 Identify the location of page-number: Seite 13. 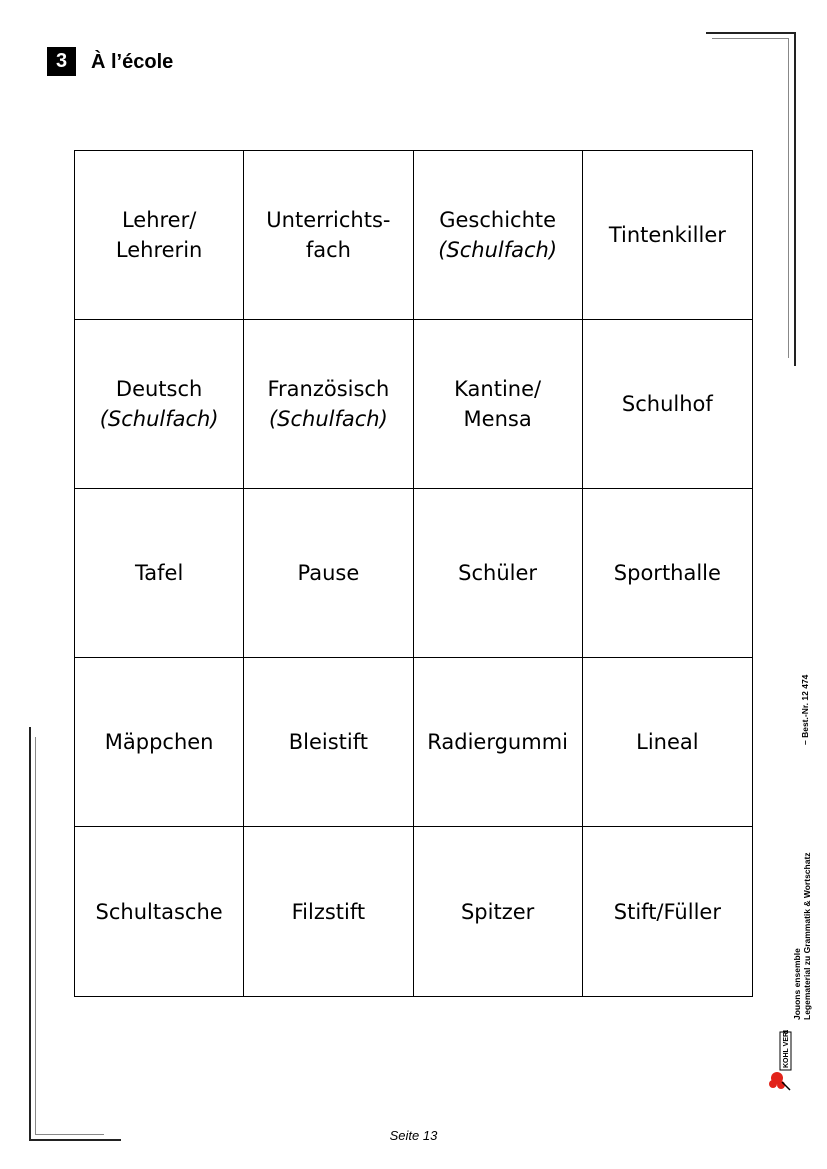
(413, 1135).